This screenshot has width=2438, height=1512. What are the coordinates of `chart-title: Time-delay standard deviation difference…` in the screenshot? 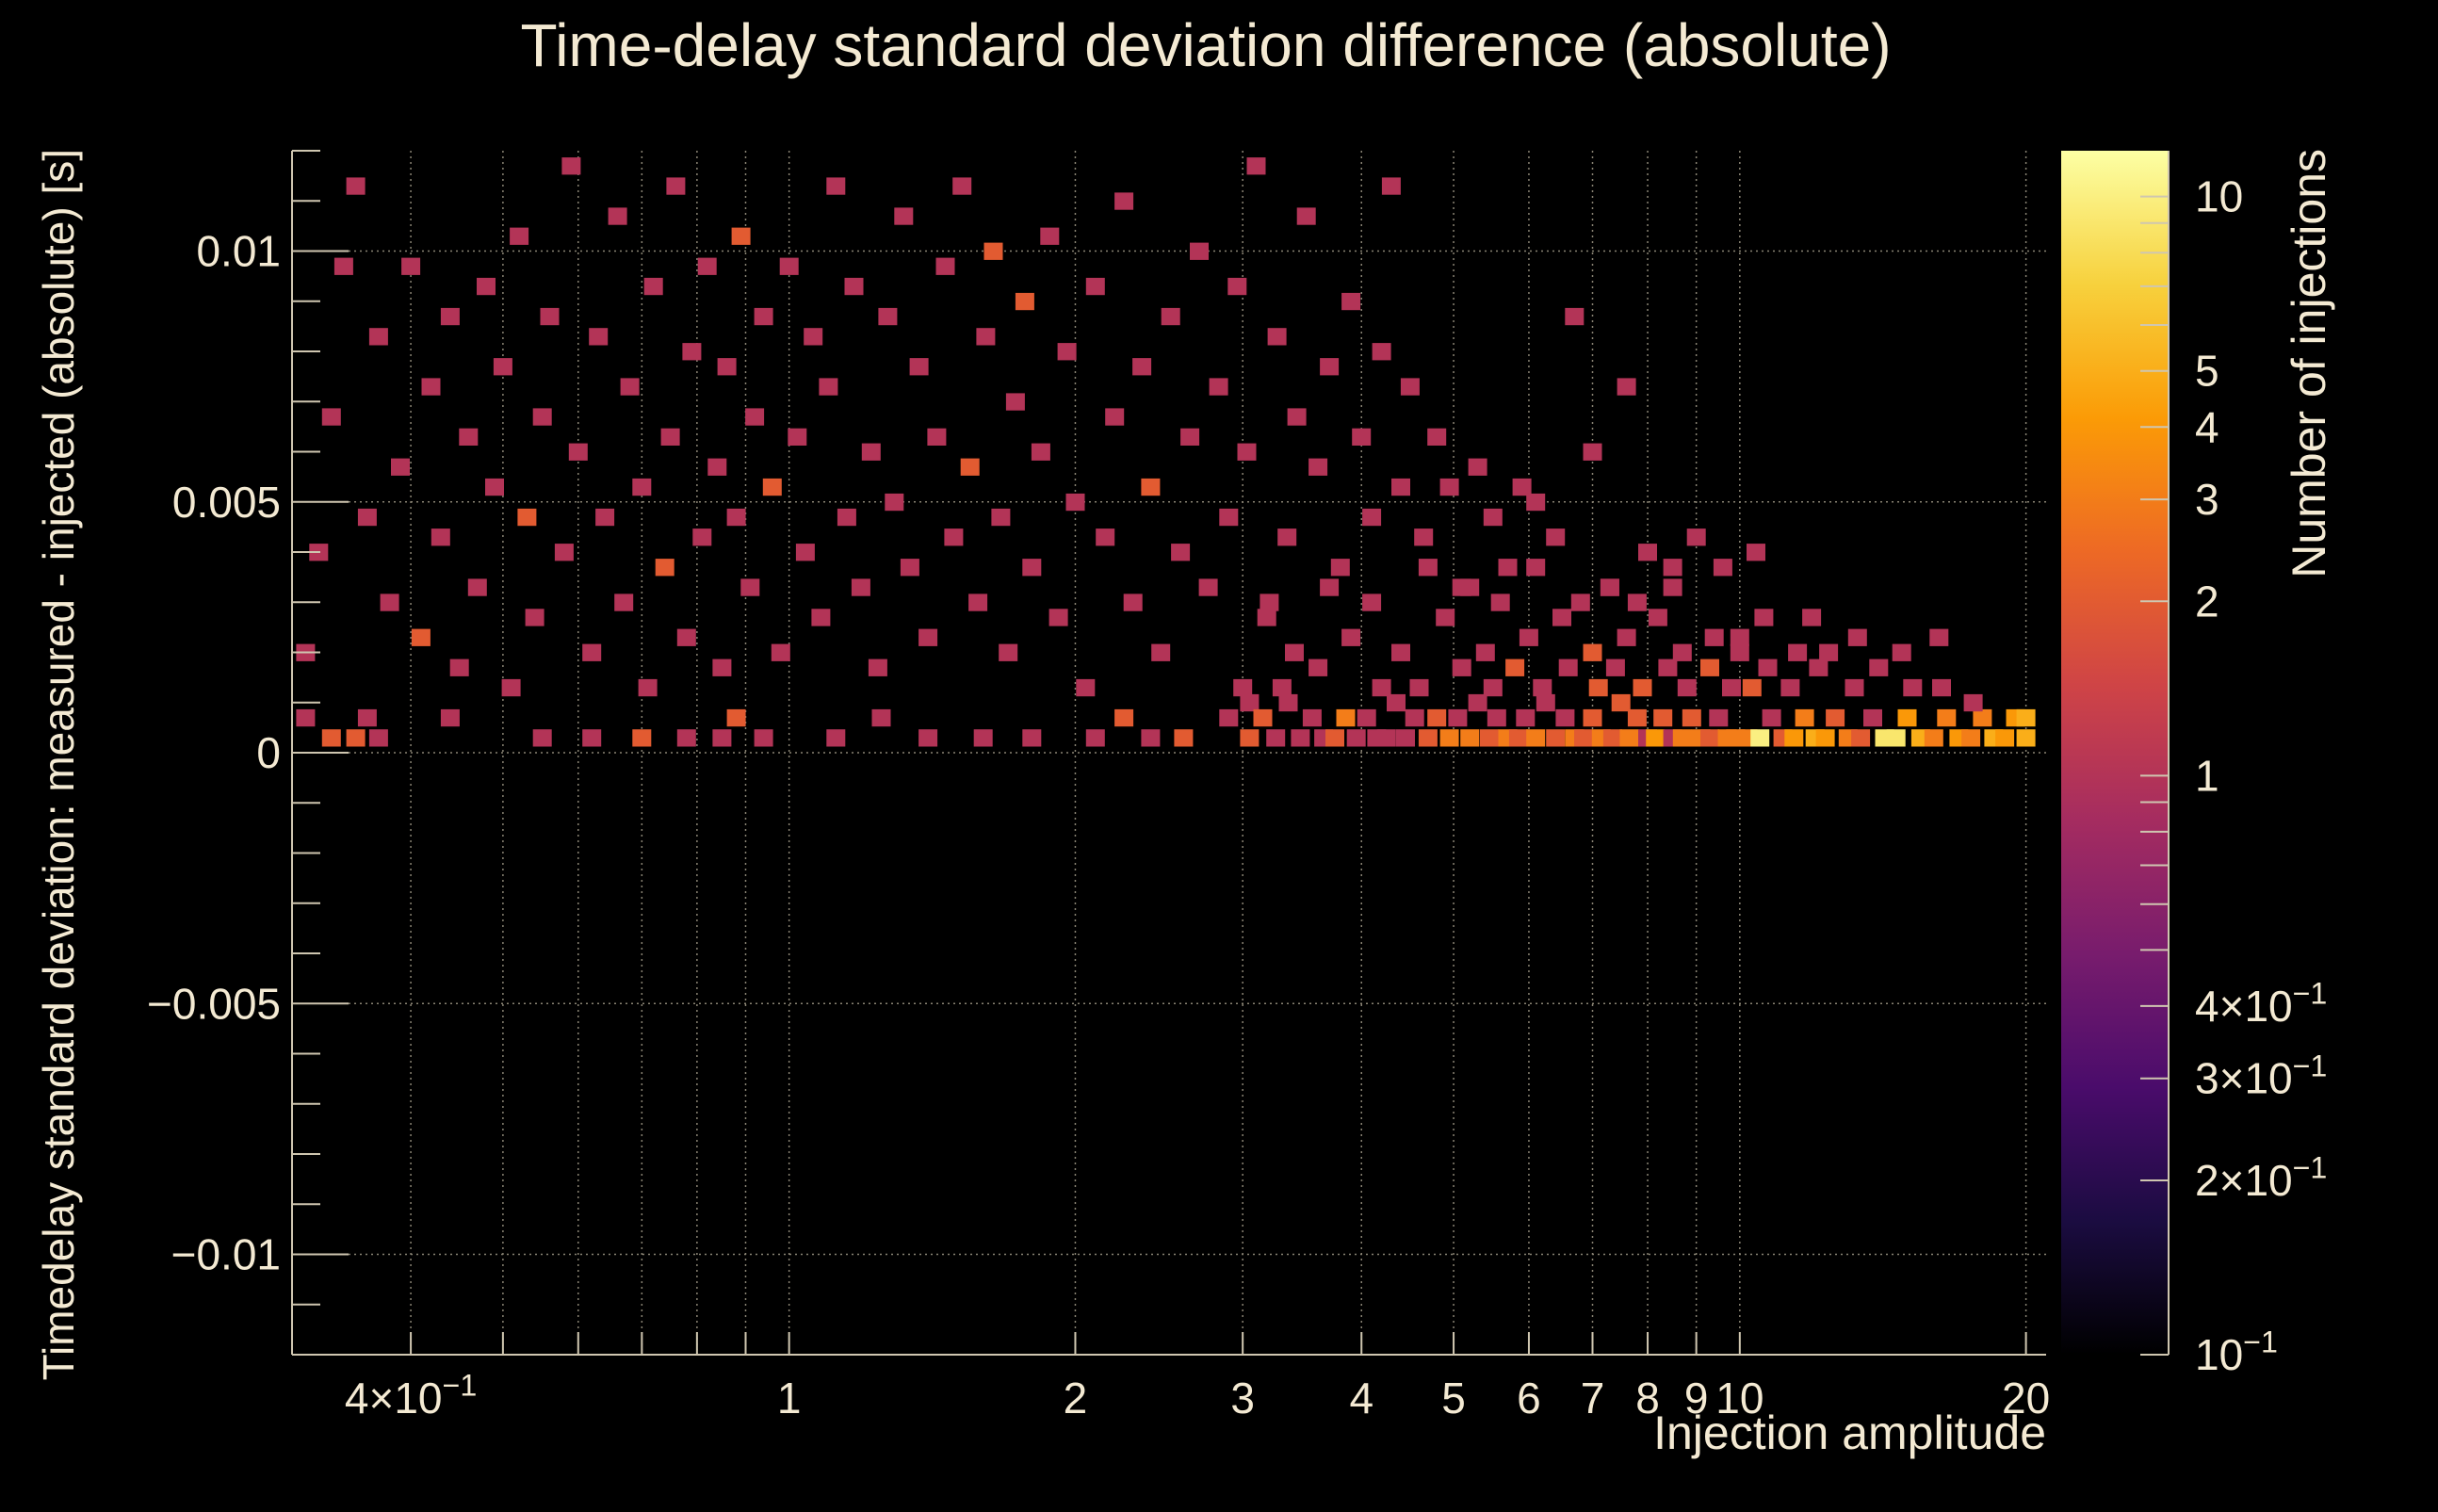 It's located at (1205, 45).